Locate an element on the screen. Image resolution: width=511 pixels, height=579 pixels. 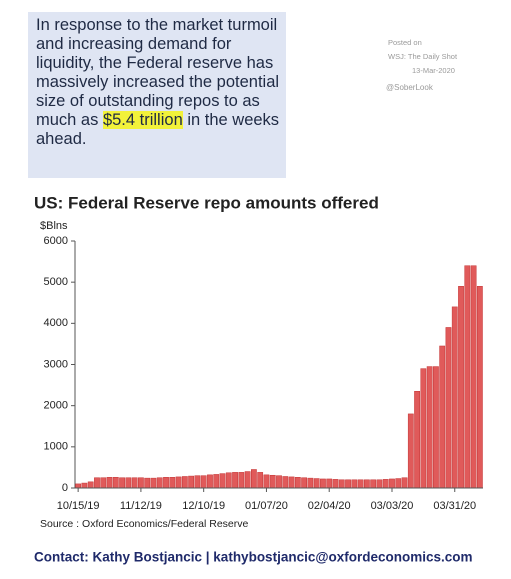
y-tick-label: 0 is located at coordinates (65, 488).